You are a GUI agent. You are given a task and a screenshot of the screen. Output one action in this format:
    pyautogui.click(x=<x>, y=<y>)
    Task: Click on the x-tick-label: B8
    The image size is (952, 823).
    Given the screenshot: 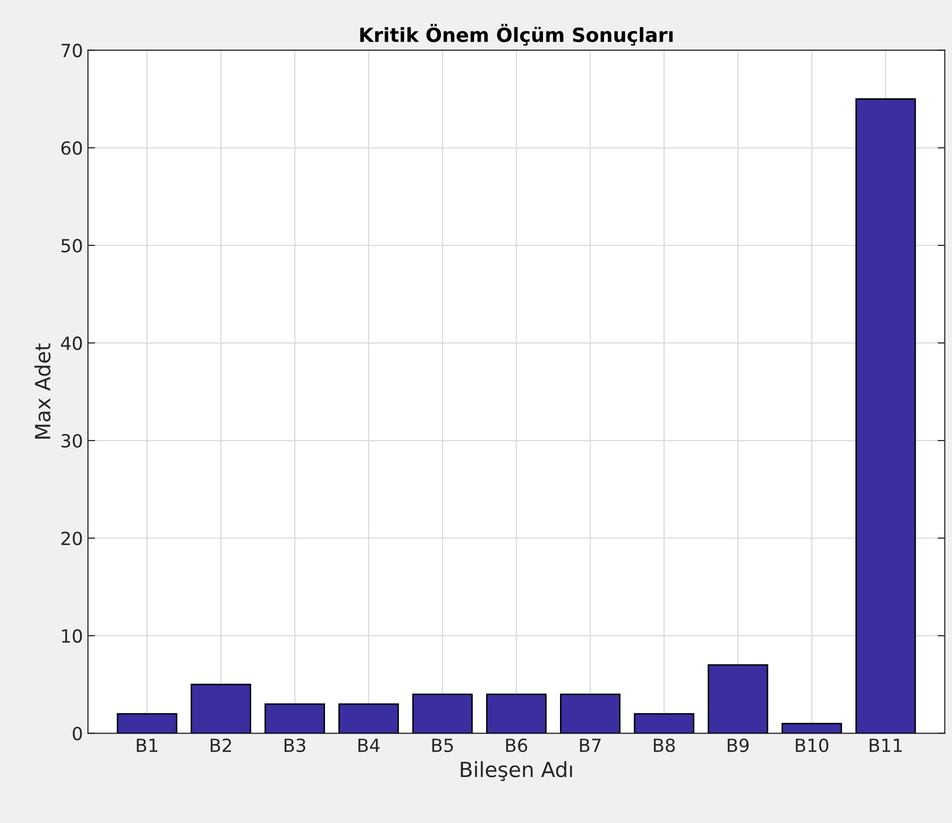 What is the action you would take?
    pyautogui.click(x=664, y=745)
    